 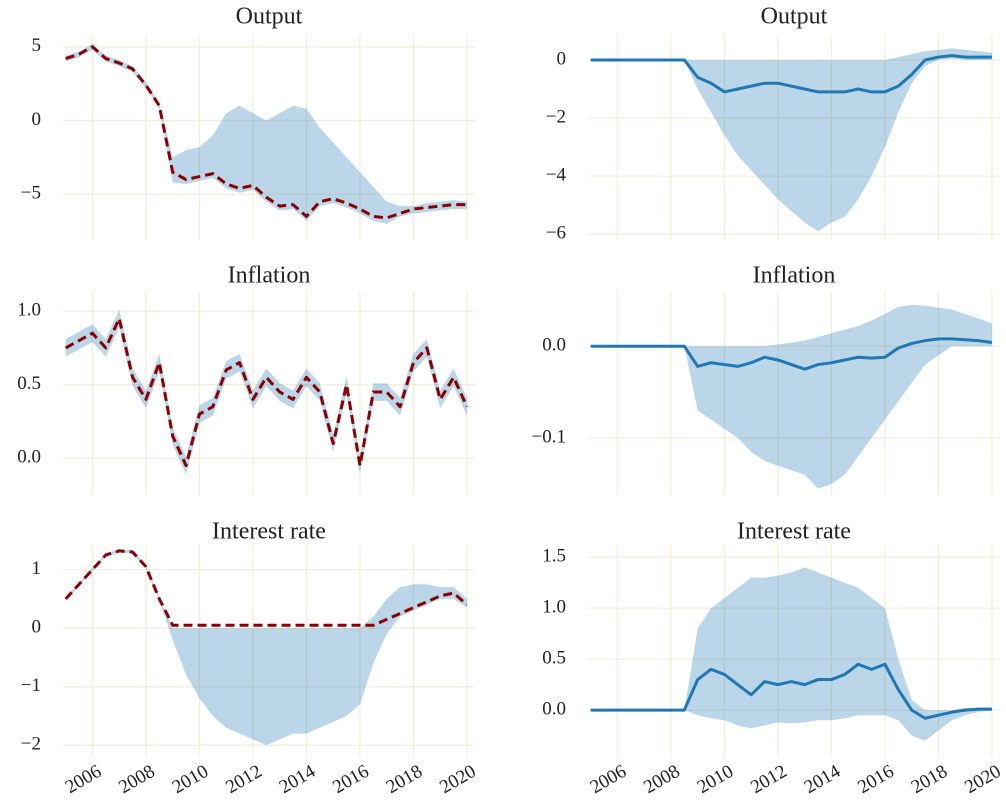 What do you see at coordinates (37, 568) in the screenshot?
I see `y-tick-label: 1` at bounding box center [37, 568].